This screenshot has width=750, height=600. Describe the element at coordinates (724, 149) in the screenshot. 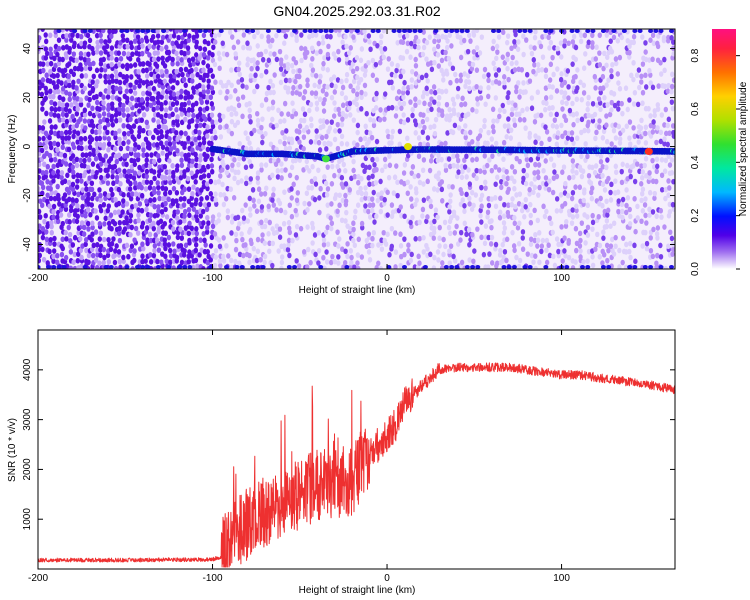

I see `colorbar-gradient` at that location.